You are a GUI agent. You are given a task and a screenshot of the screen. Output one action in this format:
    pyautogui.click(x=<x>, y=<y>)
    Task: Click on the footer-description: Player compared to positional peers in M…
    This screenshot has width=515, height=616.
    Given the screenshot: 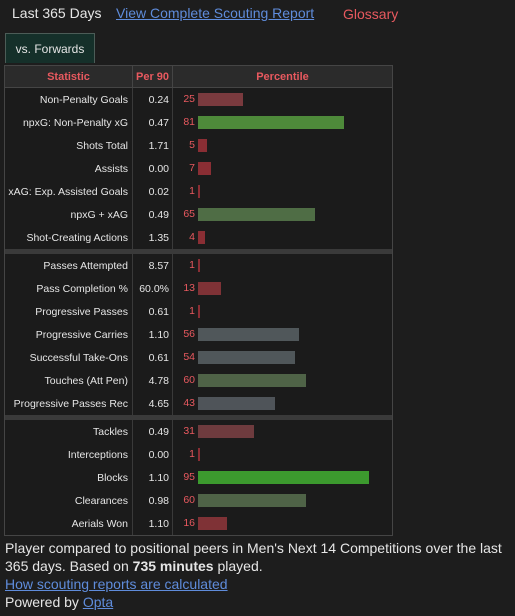 What is the action you would take?
    pyautogui.click(x=257, y=557)
    